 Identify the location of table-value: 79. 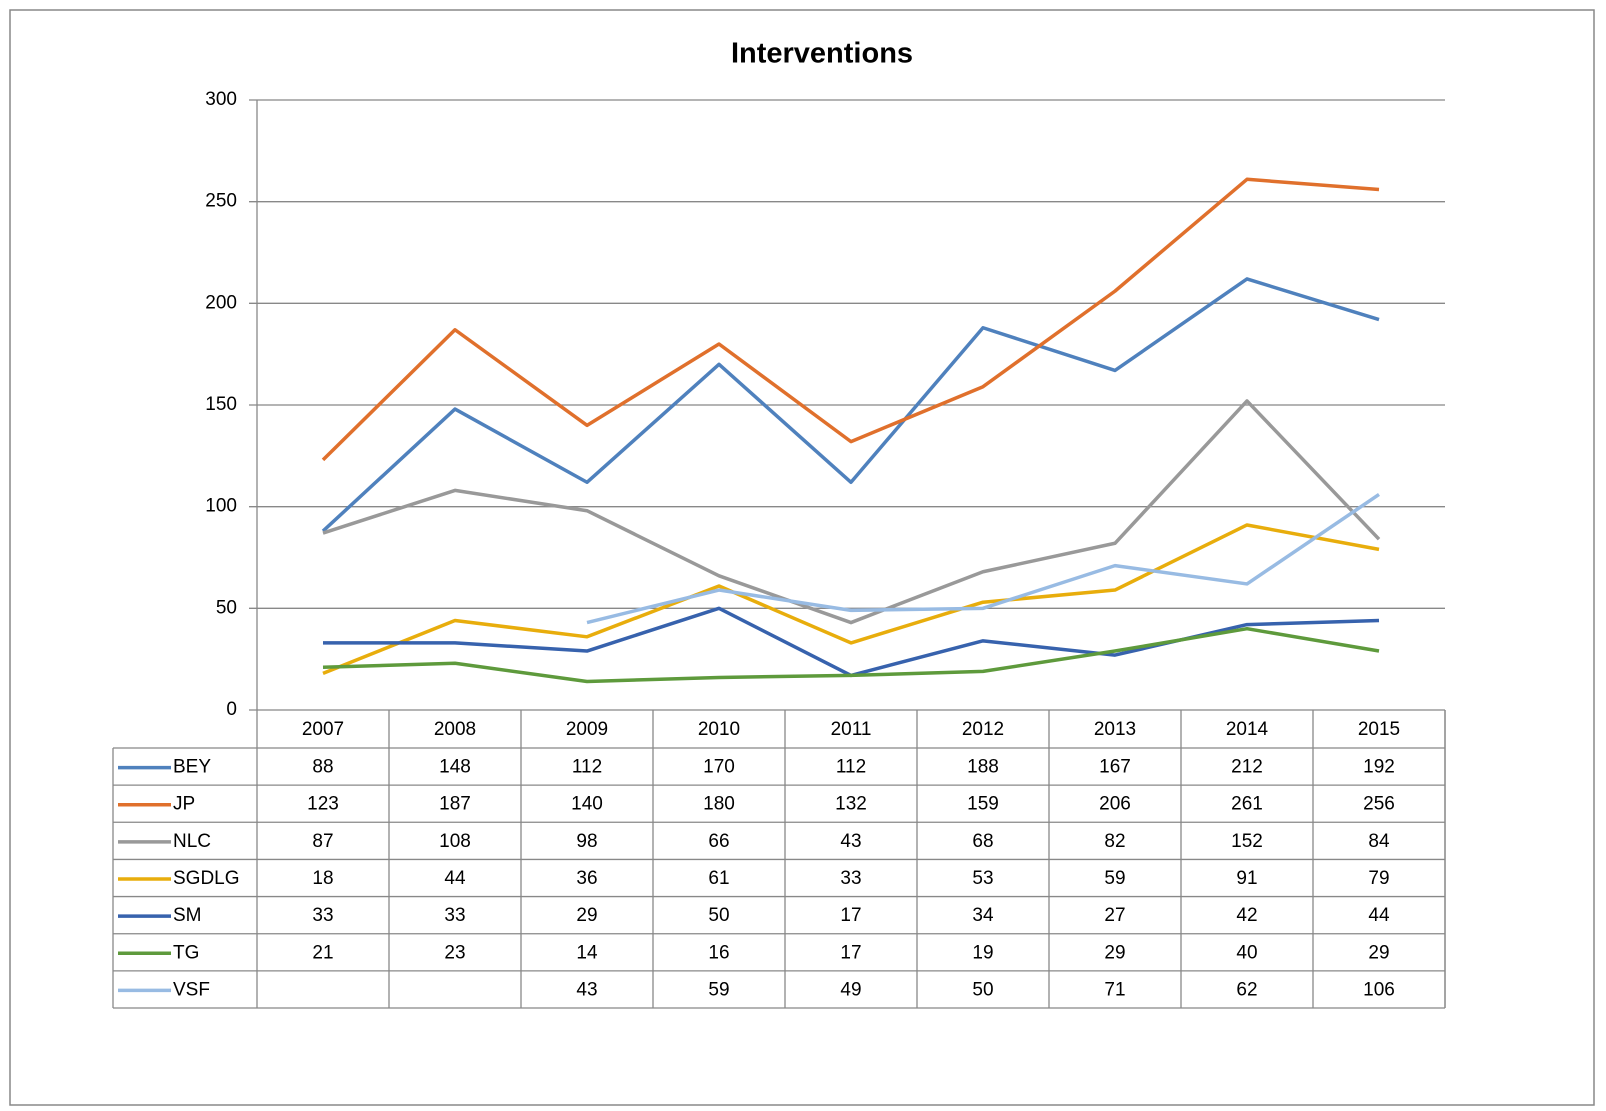
(1378, 878).